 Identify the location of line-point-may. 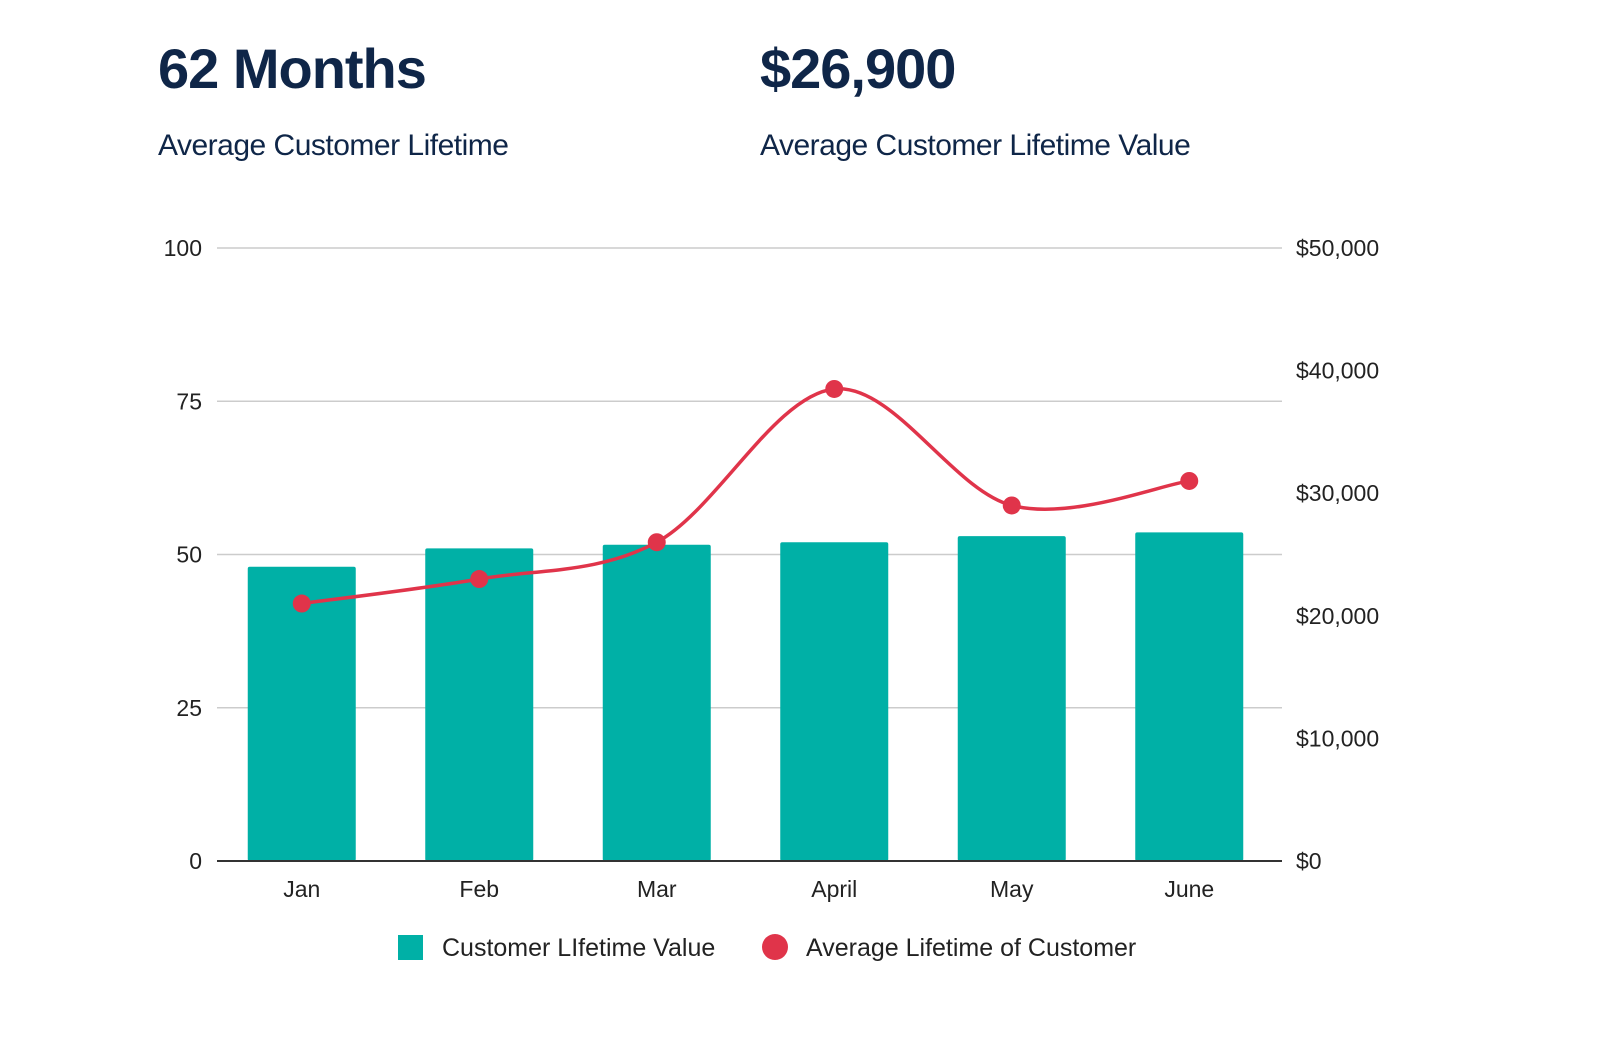
(1011, 505).